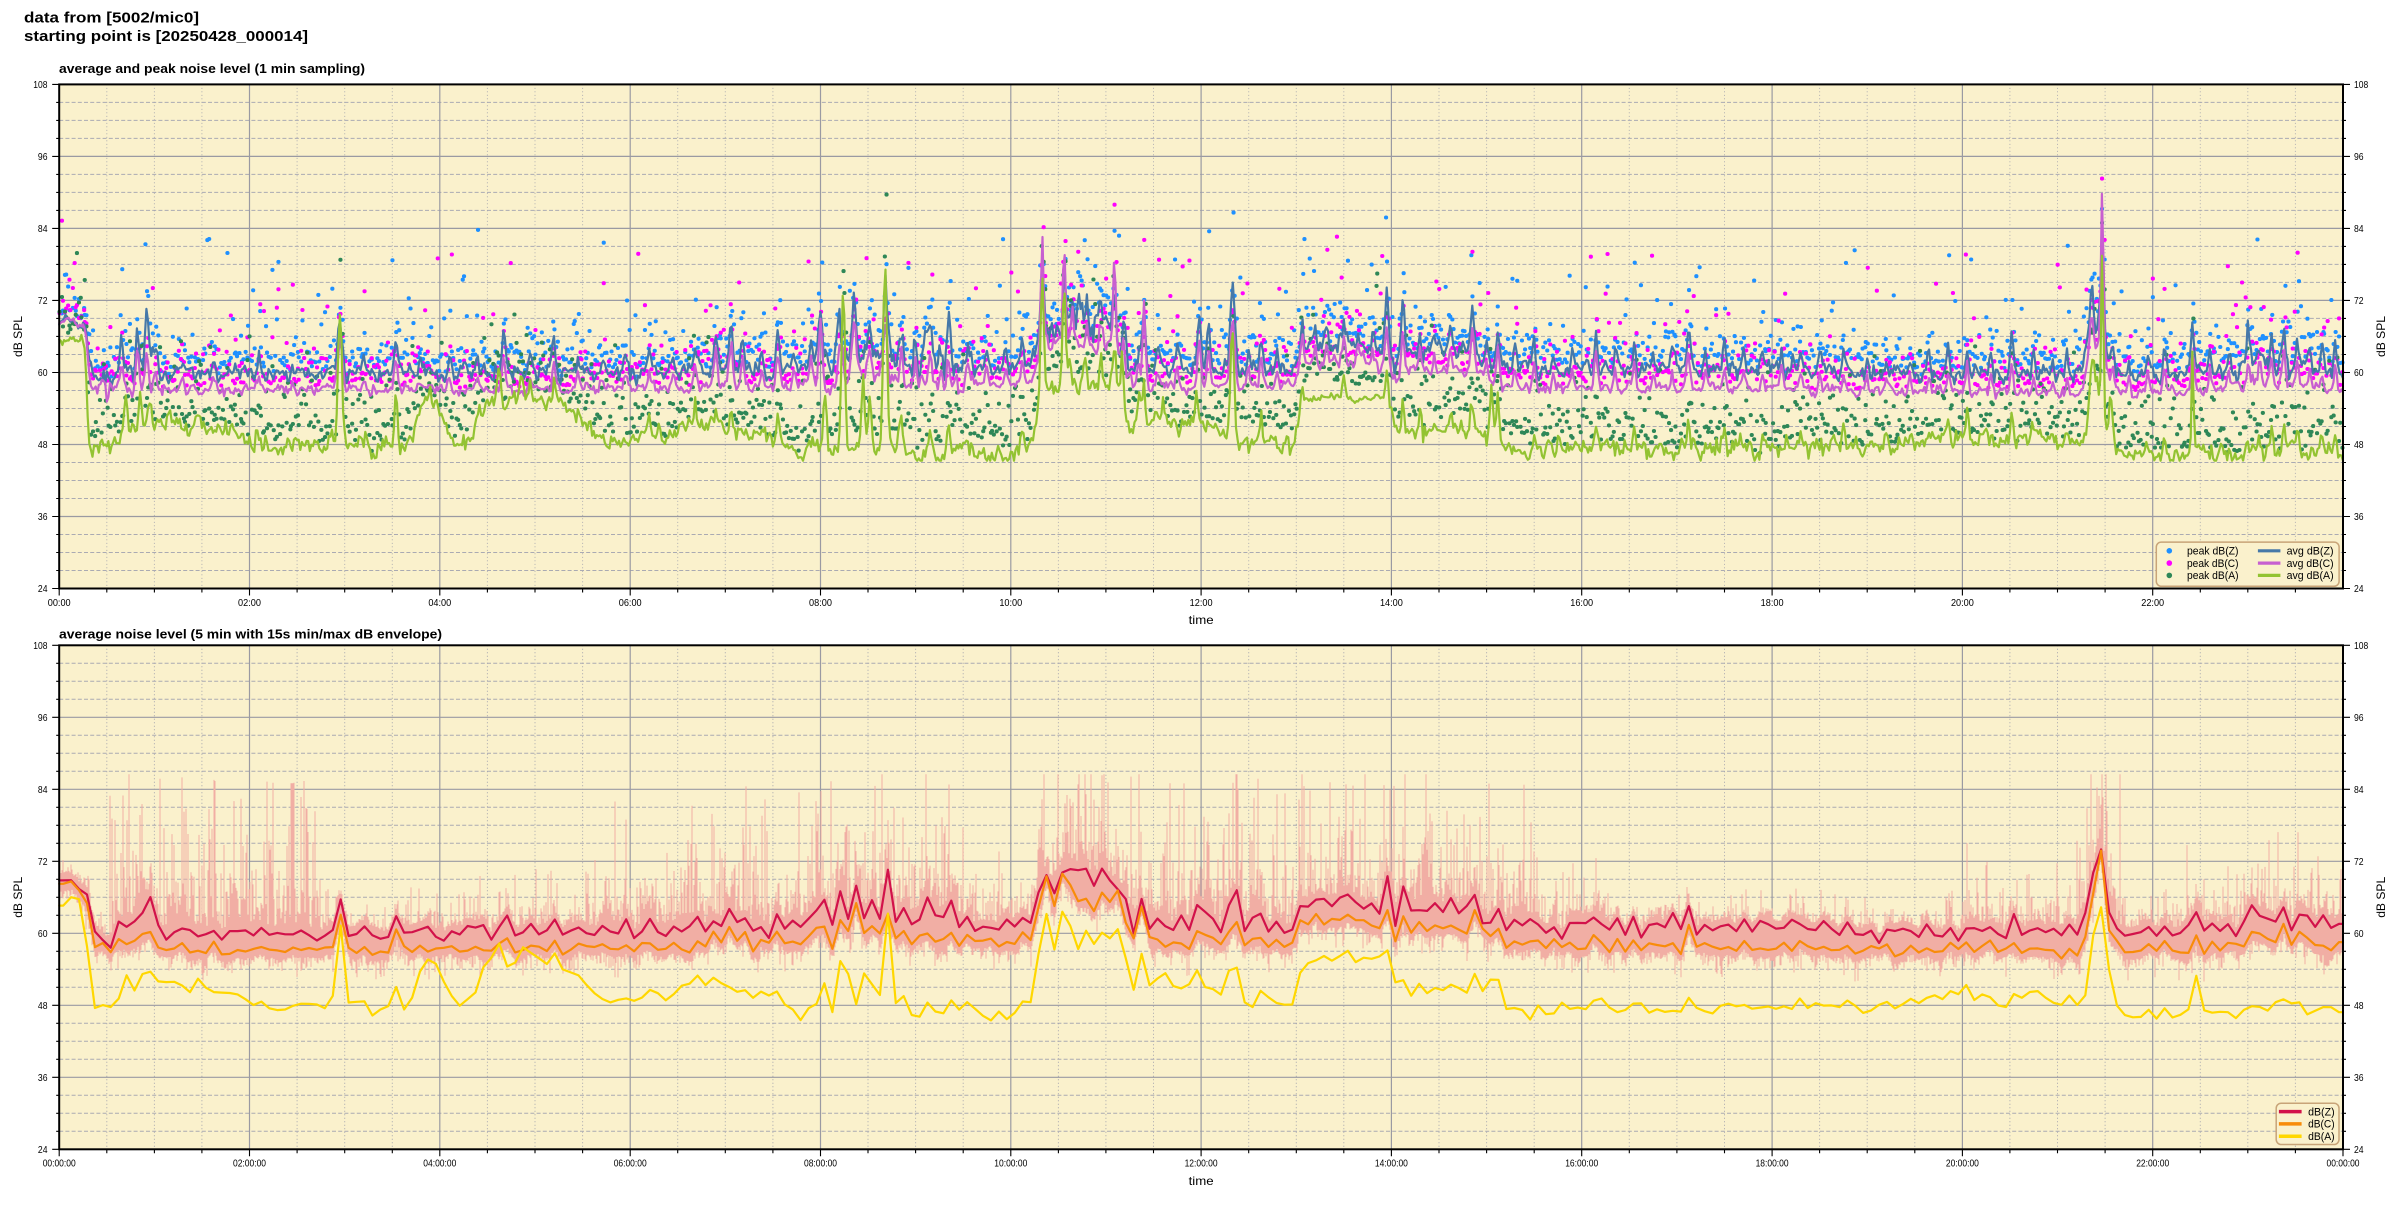 The height and width of the screenshot is (1205, 2400). Describe the element at coordinates (1772, 603) in the screenshot. I see `svg-text: 18:00` at that location.